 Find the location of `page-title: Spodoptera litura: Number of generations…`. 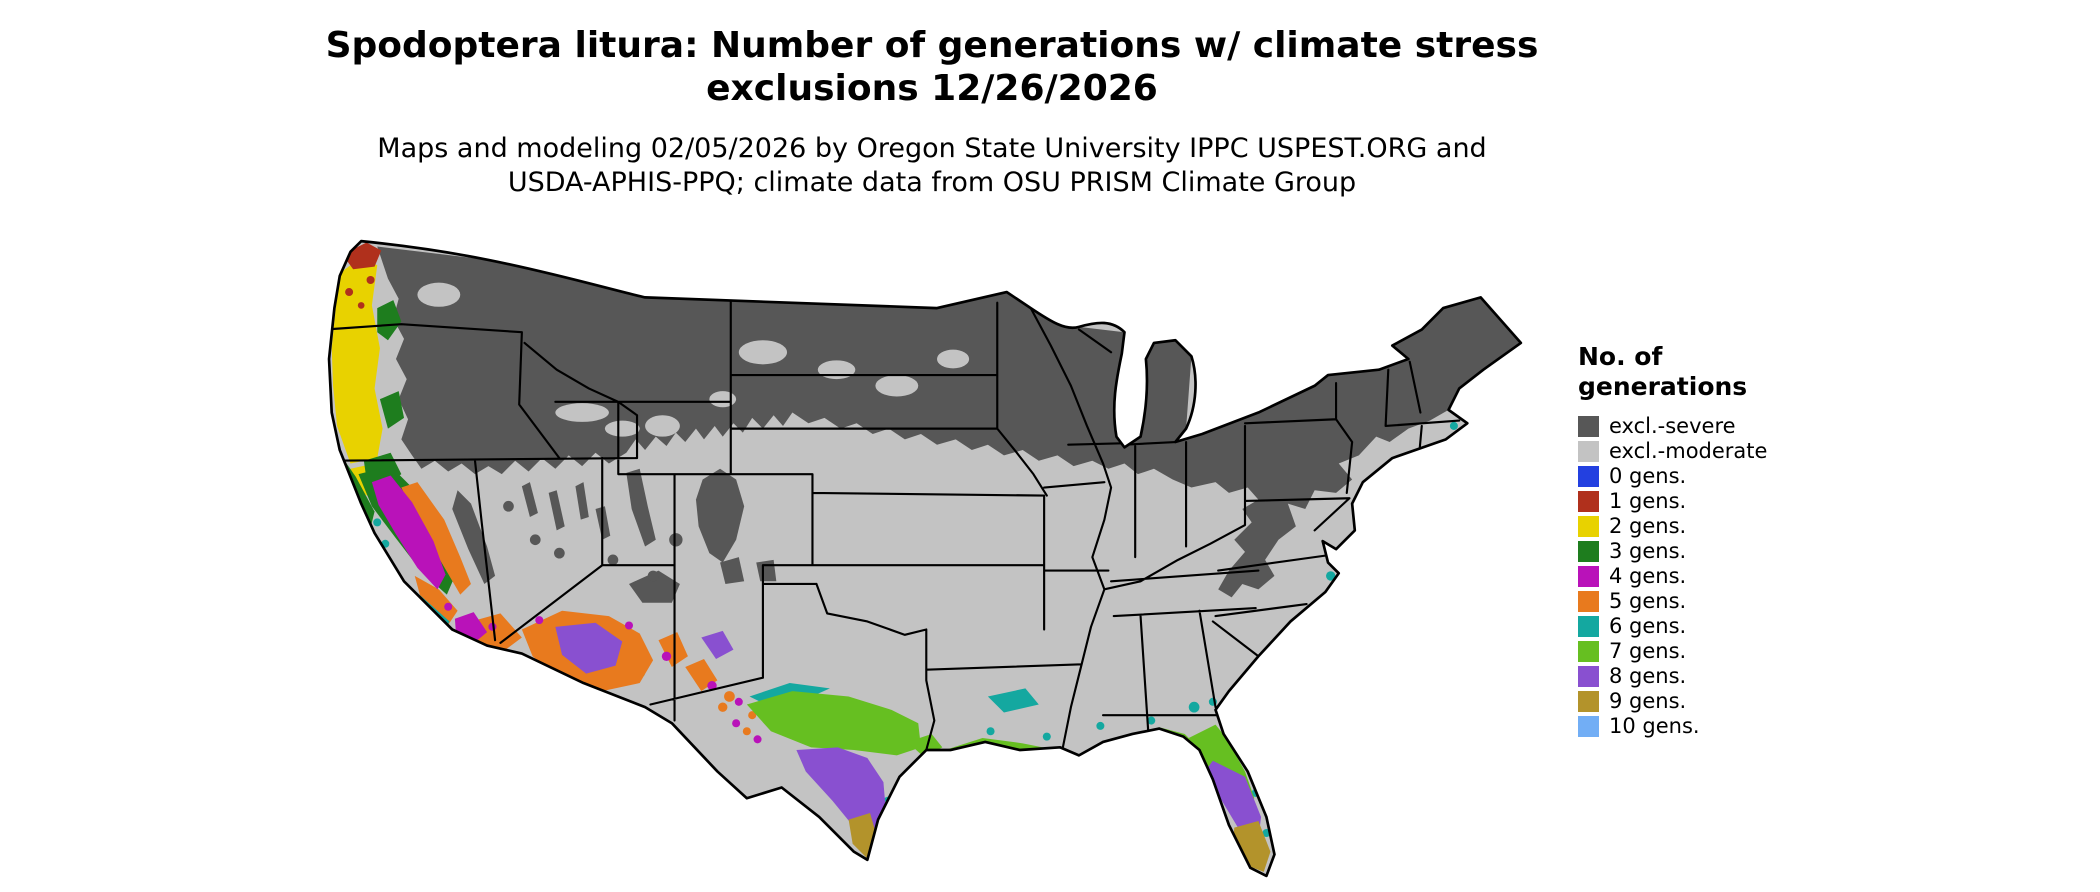

page-title: Spodoptera litura: Number of generations… is located at coordinates (932, 67).